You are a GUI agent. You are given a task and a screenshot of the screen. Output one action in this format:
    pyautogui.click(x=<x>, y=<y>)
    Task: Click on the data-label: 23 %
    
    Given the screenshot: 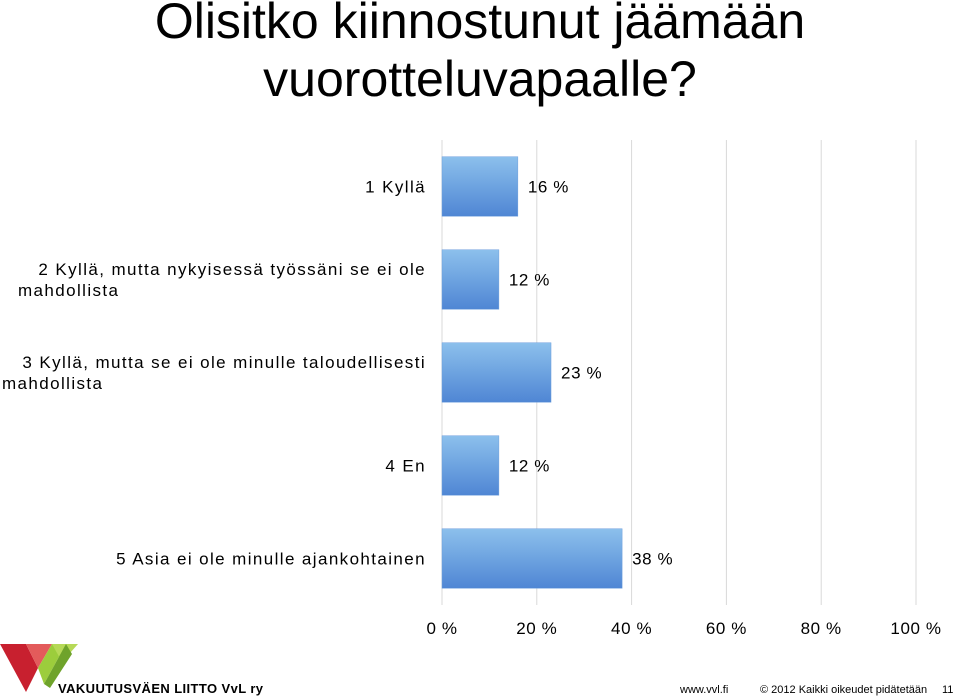 What is the action you would take?
    pyautogui.click(x=581, y=373)
    